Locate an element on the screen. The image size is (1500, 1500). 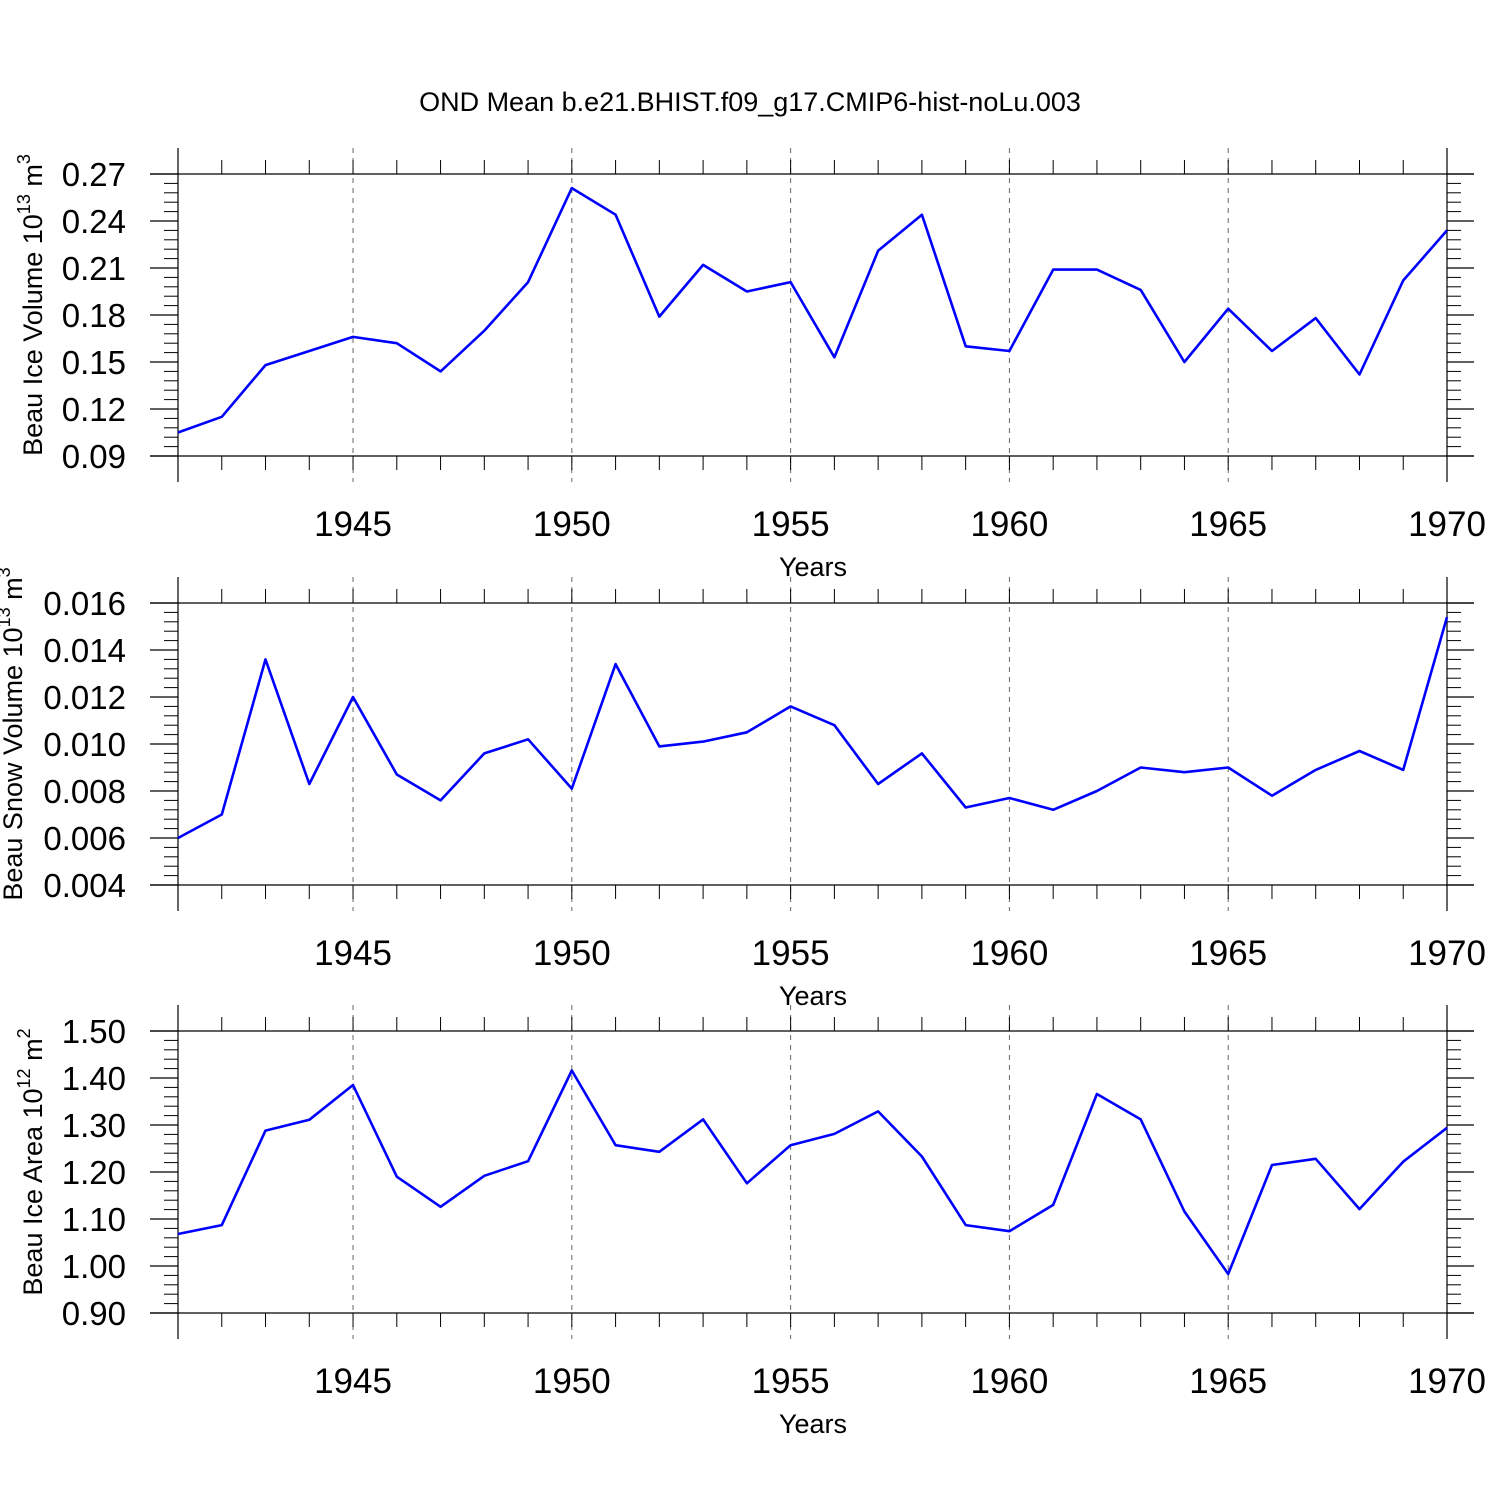
y-tick-label: 1.10 is located at coordinates (94, 1219).